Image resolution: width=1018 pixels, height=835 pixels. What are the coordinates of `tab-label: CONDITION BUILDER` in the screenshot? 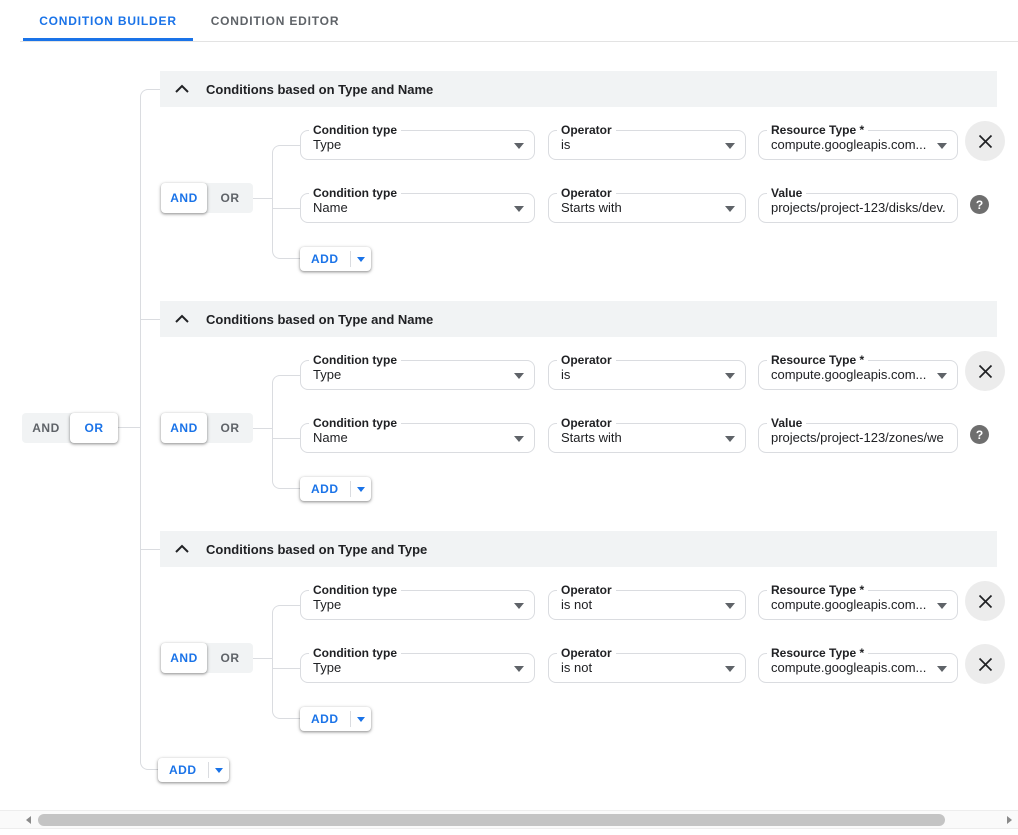 It's located at (108, 20).